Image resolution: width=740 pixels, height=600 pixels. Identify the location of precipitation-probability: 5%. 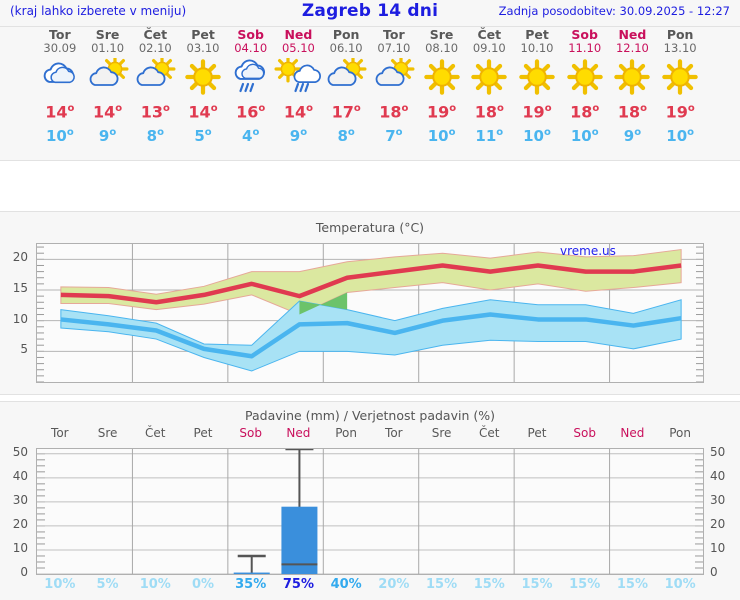
(107, 584).